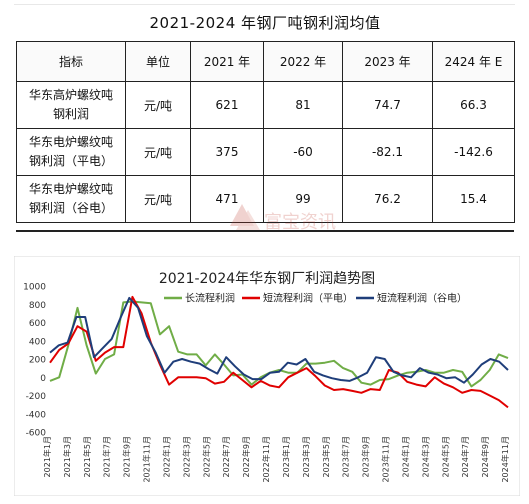 This screenshot has width=529, height=504. I want to click on header-indicator: 指标, so click(71, 61).